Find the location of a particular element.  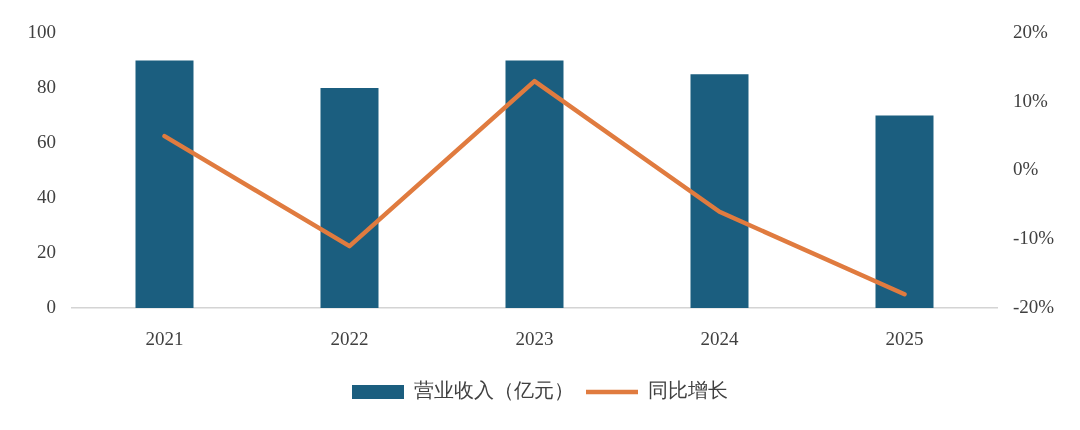

y-tick-label: 40 is located at coordinates (46, 196).